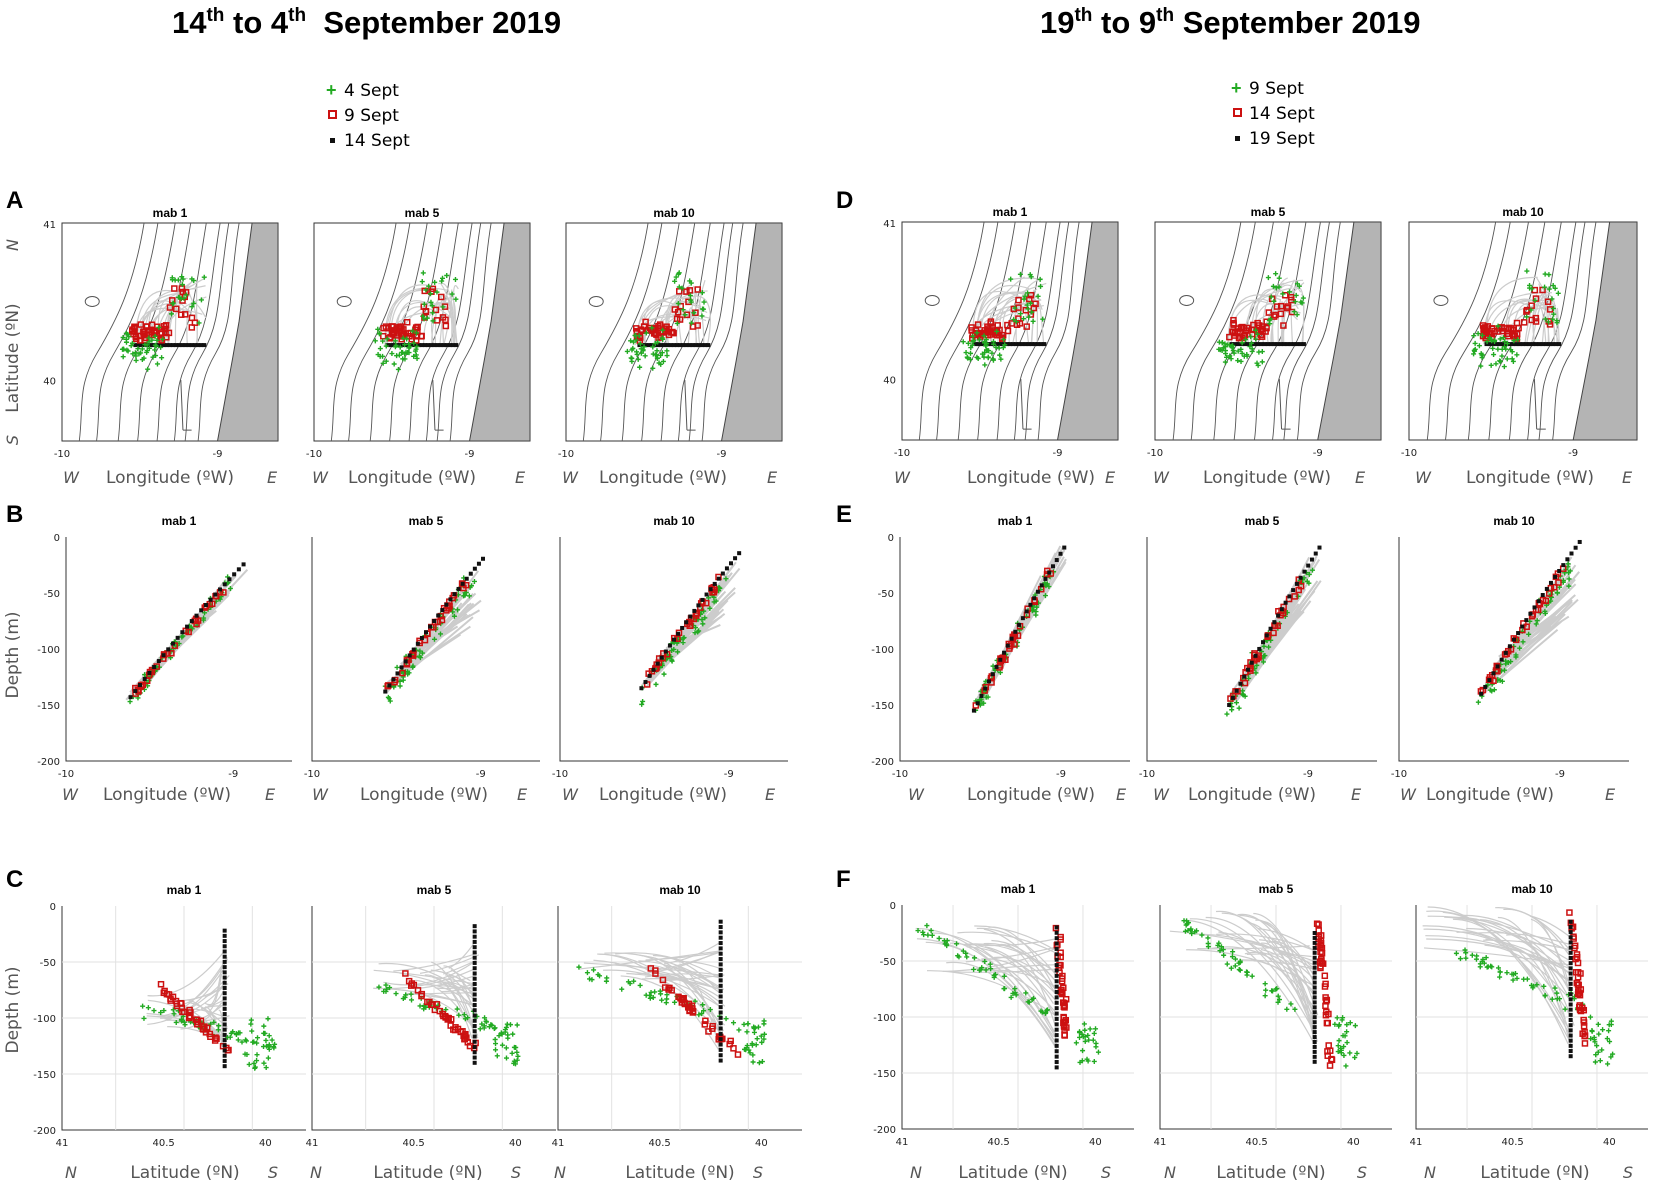  What do you see at coordinates (1628, 1172) in the screenshot?
I see `direction-label: S` at bounding box center [1628, 1172].